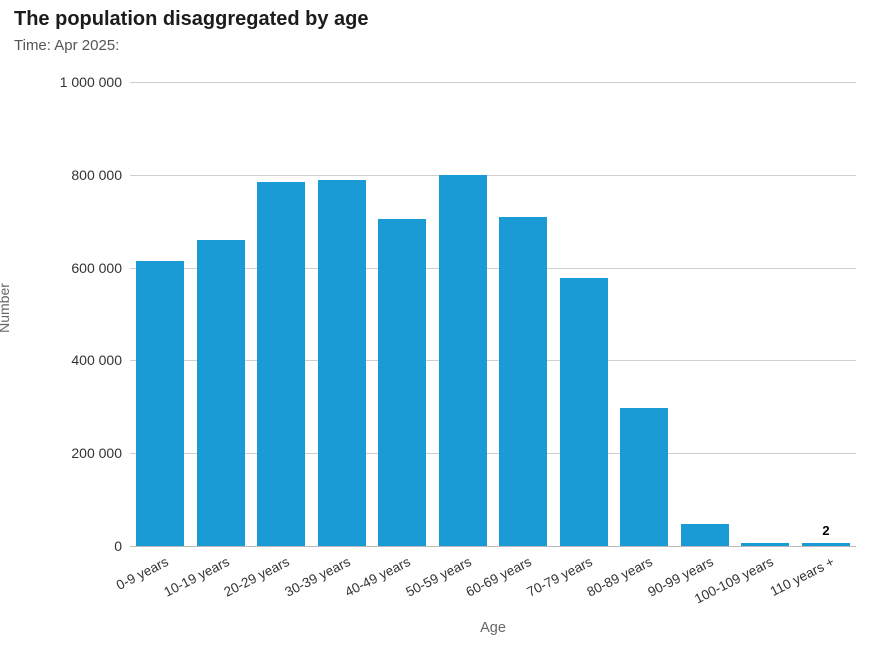 This screenshot has height=646, width=872. What do you see at coordinates (61, 323) in the screenshot?
I see `y-axis: 0 200 000 400 000 600 000 800 000 1 000 000` at bounding box center [61, 323].